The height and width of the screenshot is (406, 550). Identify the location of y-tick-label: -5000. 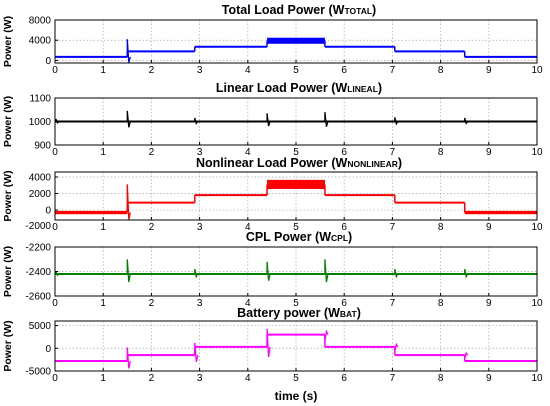
(38, 372).